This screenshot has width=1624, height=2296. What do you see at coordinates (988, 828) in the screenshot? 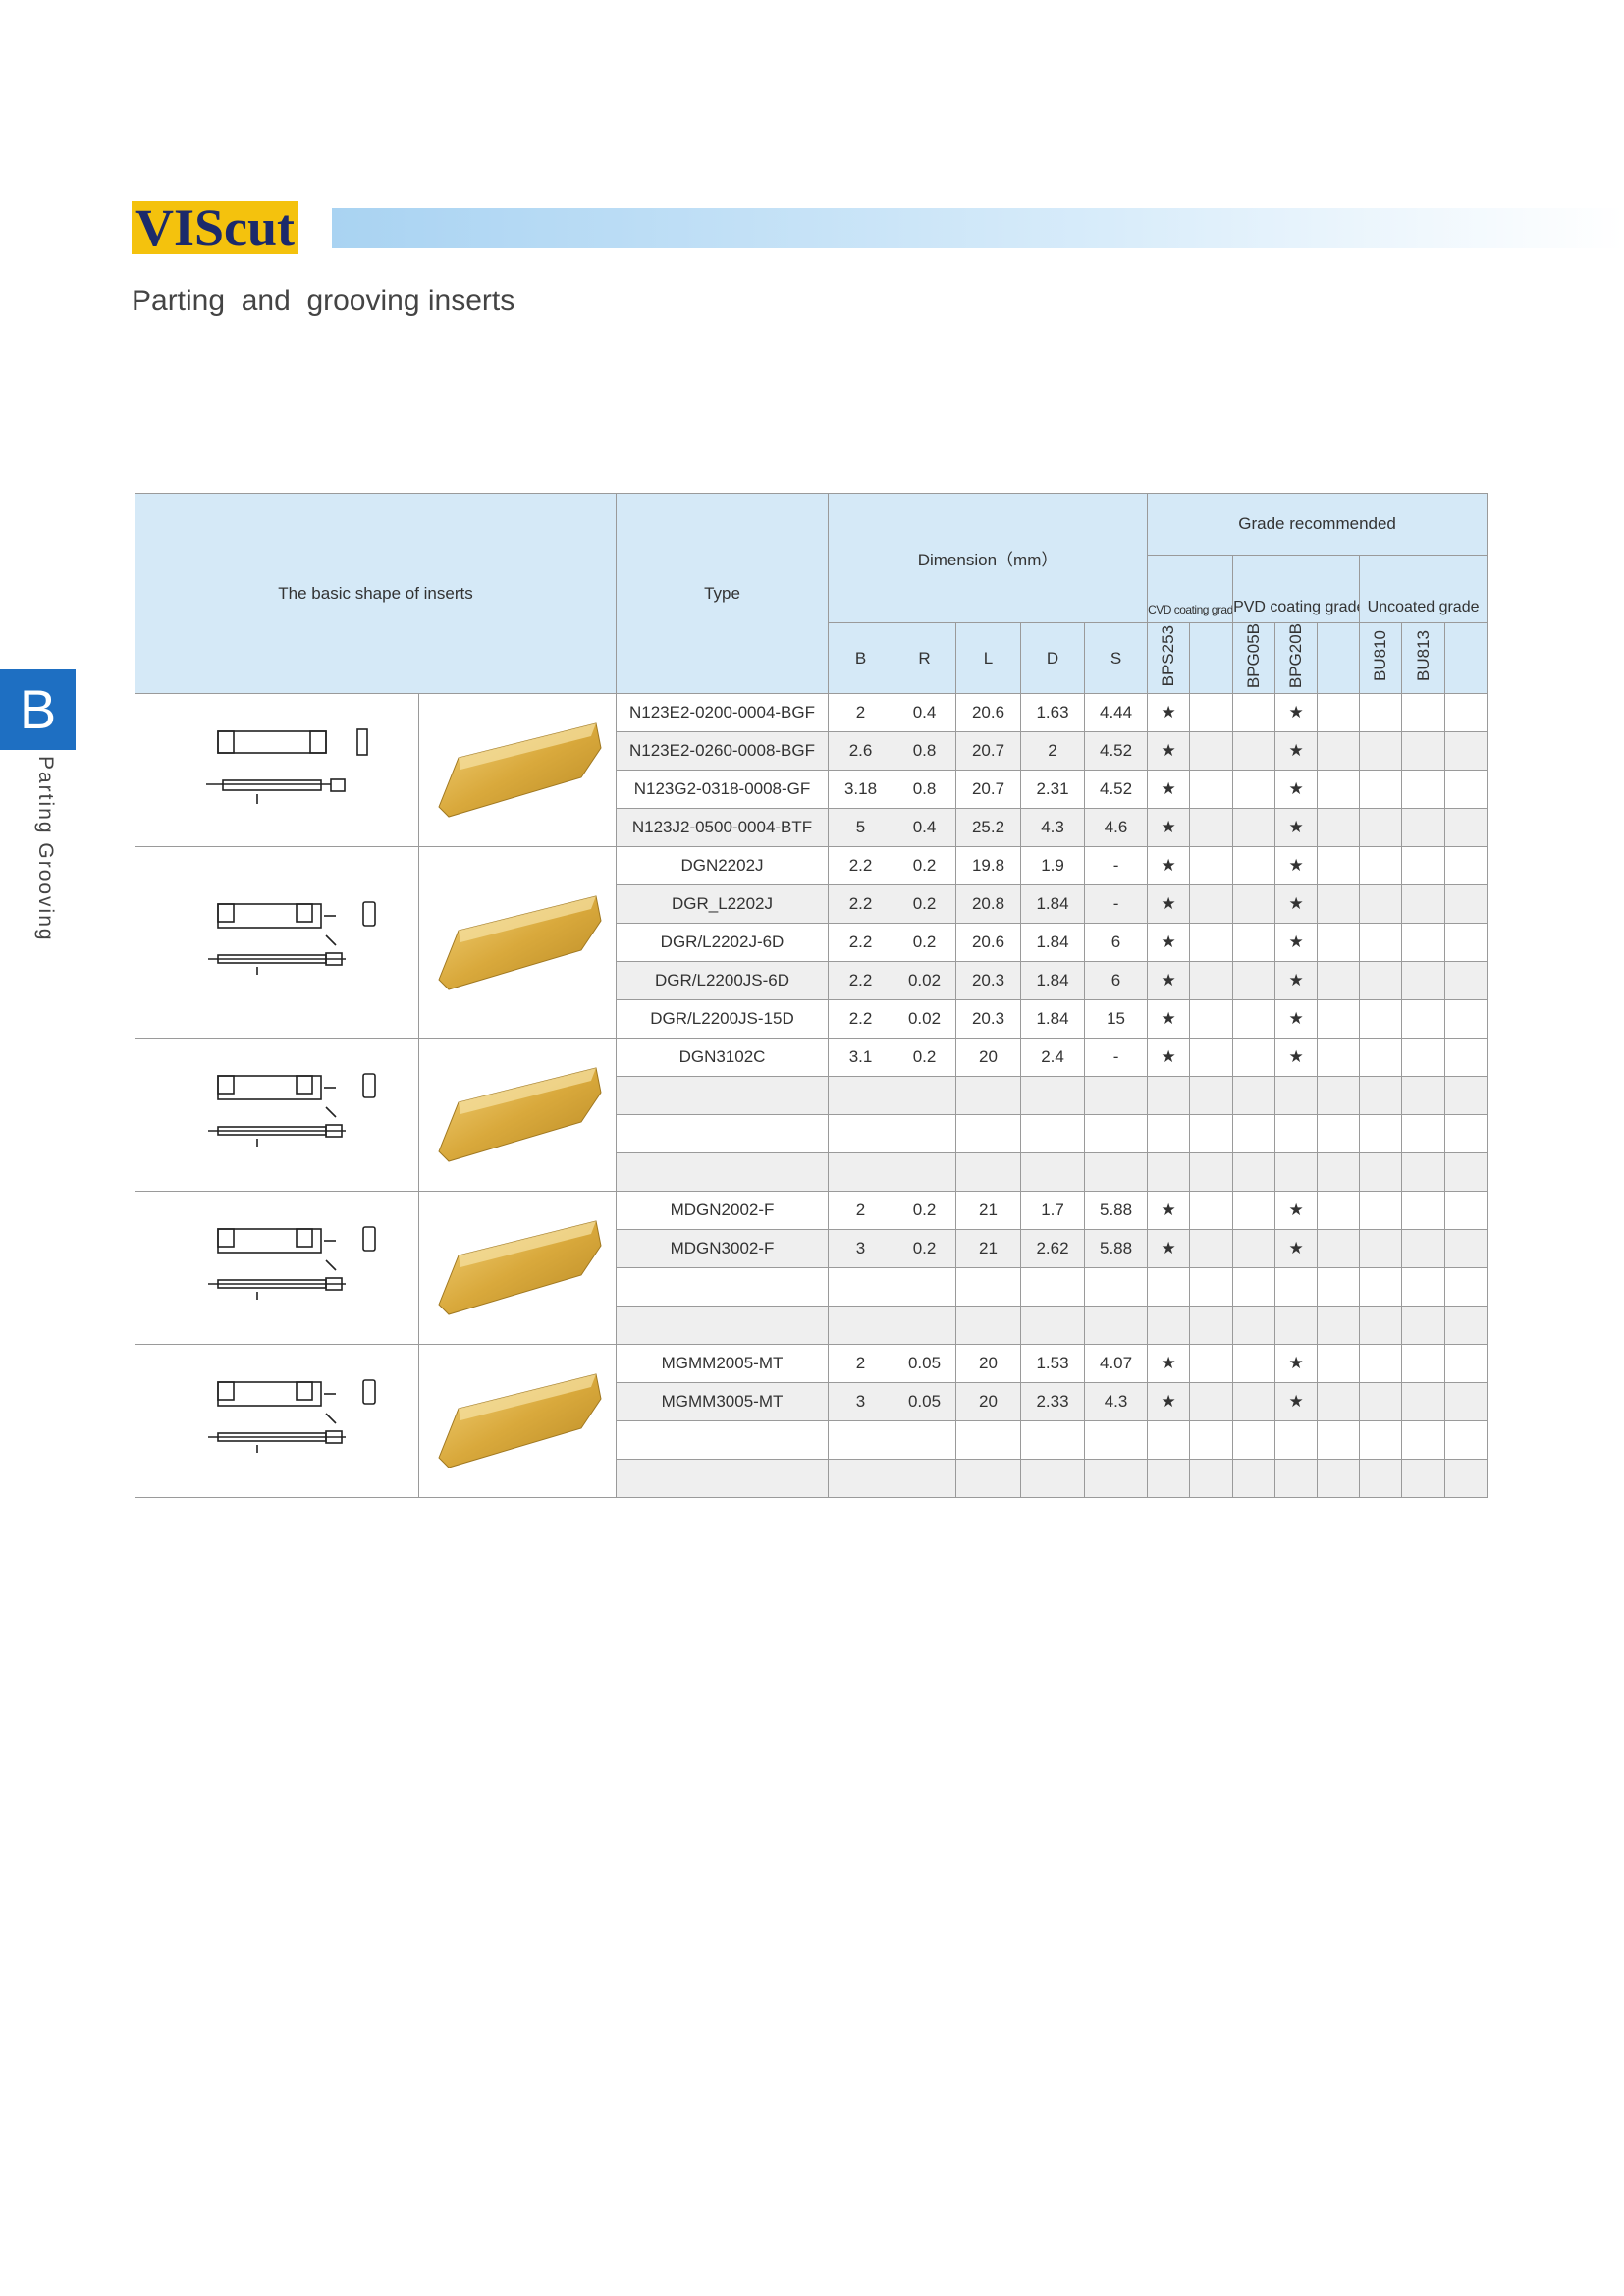
I see `dimension-cell: 25.2` at bounding box center [988, 828].